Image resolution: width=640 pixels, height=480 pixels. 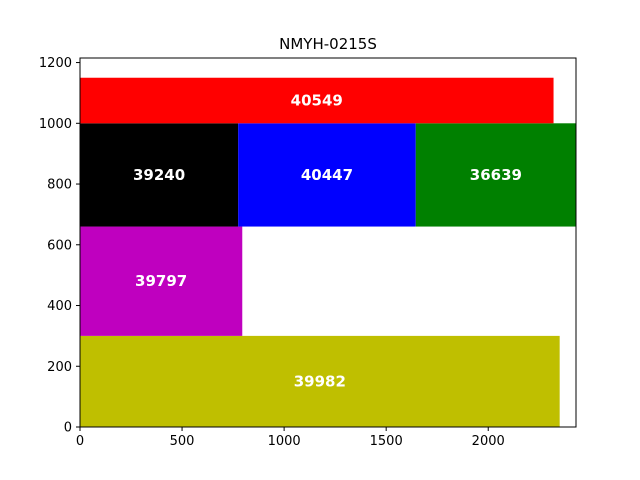 I want to click on x-tick-label: 500, so click(x=182, y=441).